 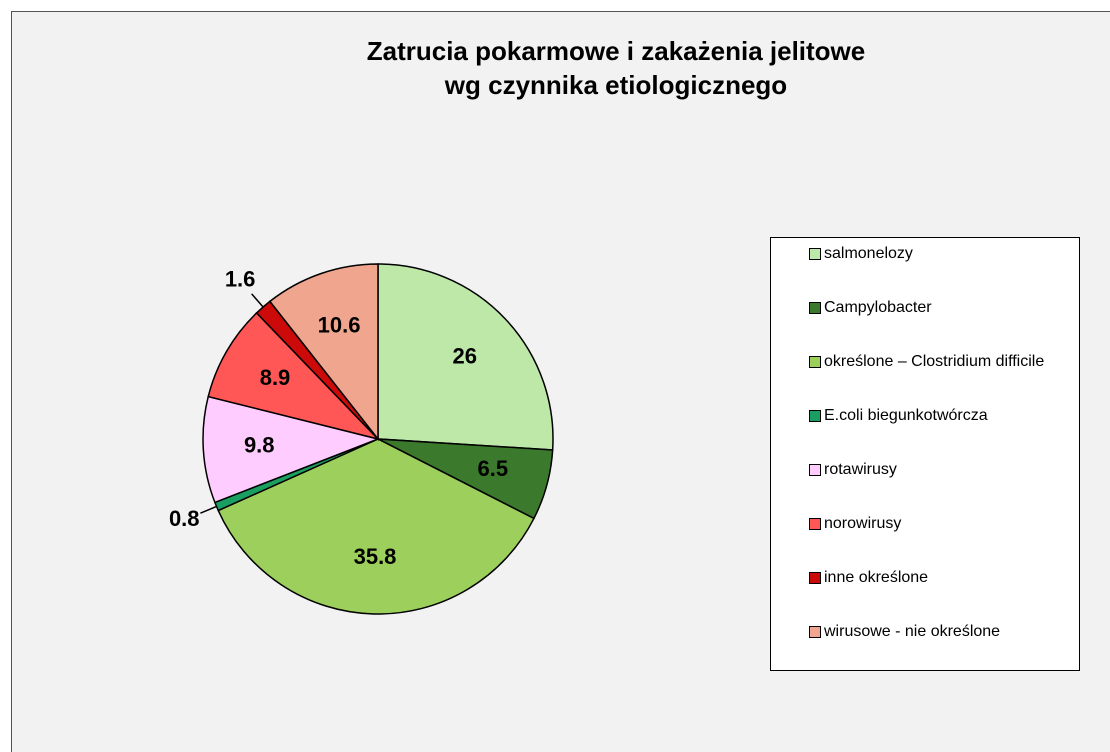 What do you see at coordinates (375, 556) in the screenshot?
I see `data-label: 35.8` at bounding box center [375, 556].